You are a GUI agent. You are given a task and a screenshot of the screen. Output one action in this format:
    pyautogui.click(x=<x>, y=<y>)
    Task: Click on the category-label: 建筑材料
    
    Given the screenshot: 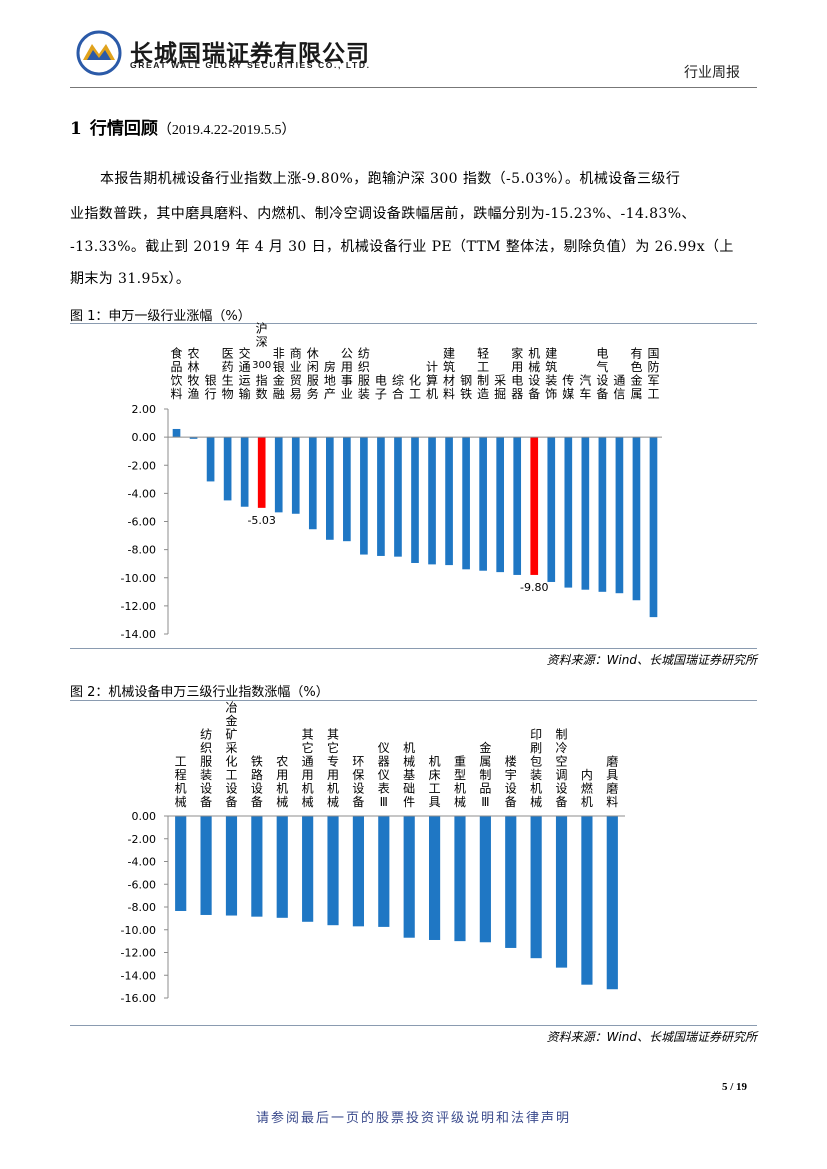 What is the action you would take?
    pyautogui.click(x=449, y=374)
    